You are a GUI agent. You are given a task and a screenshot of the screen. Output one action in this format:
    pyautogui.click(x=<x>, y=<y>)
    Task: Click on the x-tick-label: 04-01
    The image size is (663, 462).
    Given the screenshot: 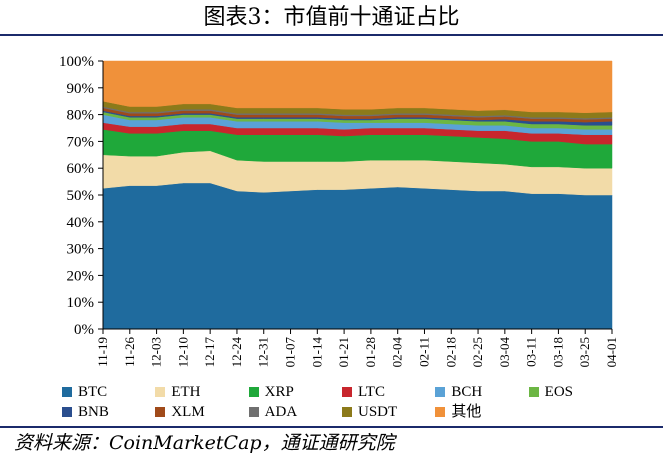 What is the action you would take?
    pyautogui.click(x=611, y=352)
    